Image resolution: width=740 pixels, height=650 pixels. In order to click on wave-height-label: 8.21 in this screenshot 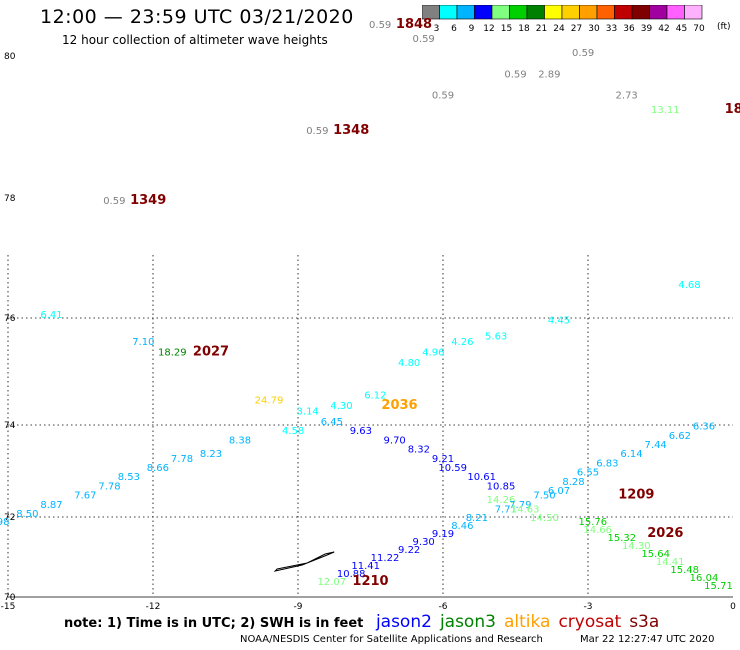, I will do `click(477, 518)`.